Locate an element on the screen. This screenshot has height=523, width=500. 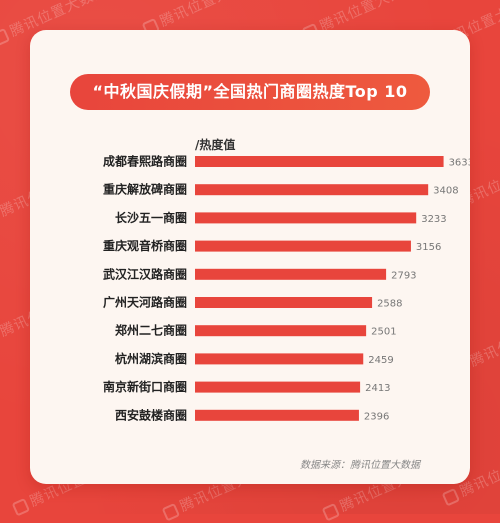
category-label: 郑州二七商圈 is located at coordinates (151, 330).